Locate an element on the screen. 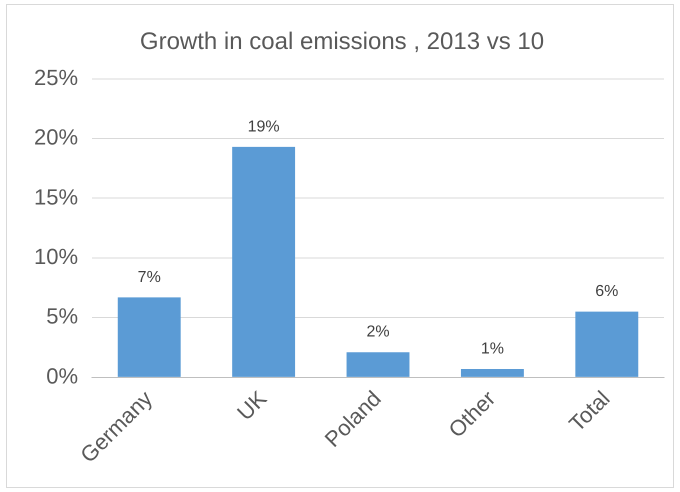 This screenshot has width=680, height=492. data-label: 1% is located at coordinates (492, 349).